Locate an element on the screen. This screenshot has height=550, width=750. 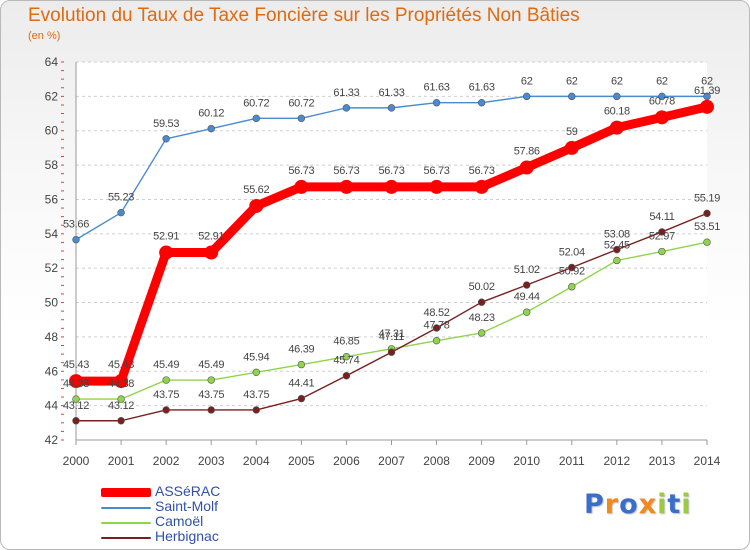
data-label: 52.04 is located at coordinates (572, 252).